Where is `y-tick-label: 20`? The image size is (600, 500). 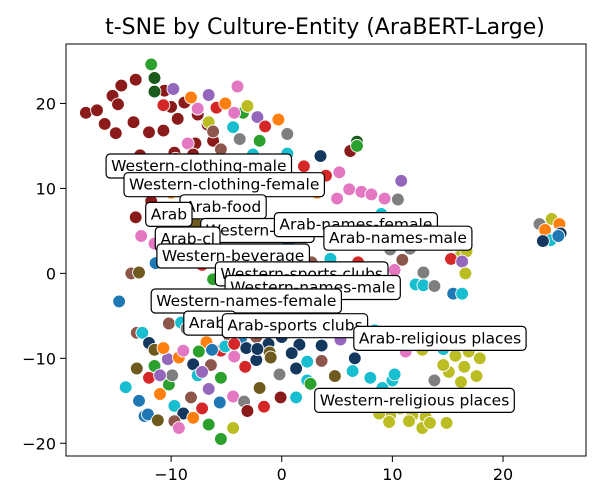
y-tick-label: 20 is located at coordinates (46, 103).